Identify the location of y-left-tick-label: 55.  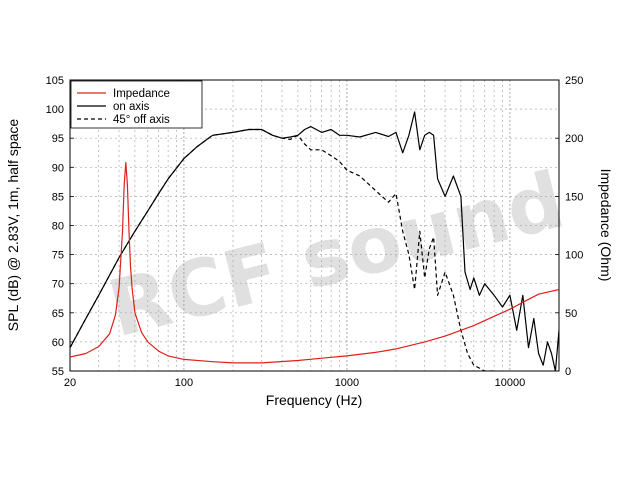
(58, 372).